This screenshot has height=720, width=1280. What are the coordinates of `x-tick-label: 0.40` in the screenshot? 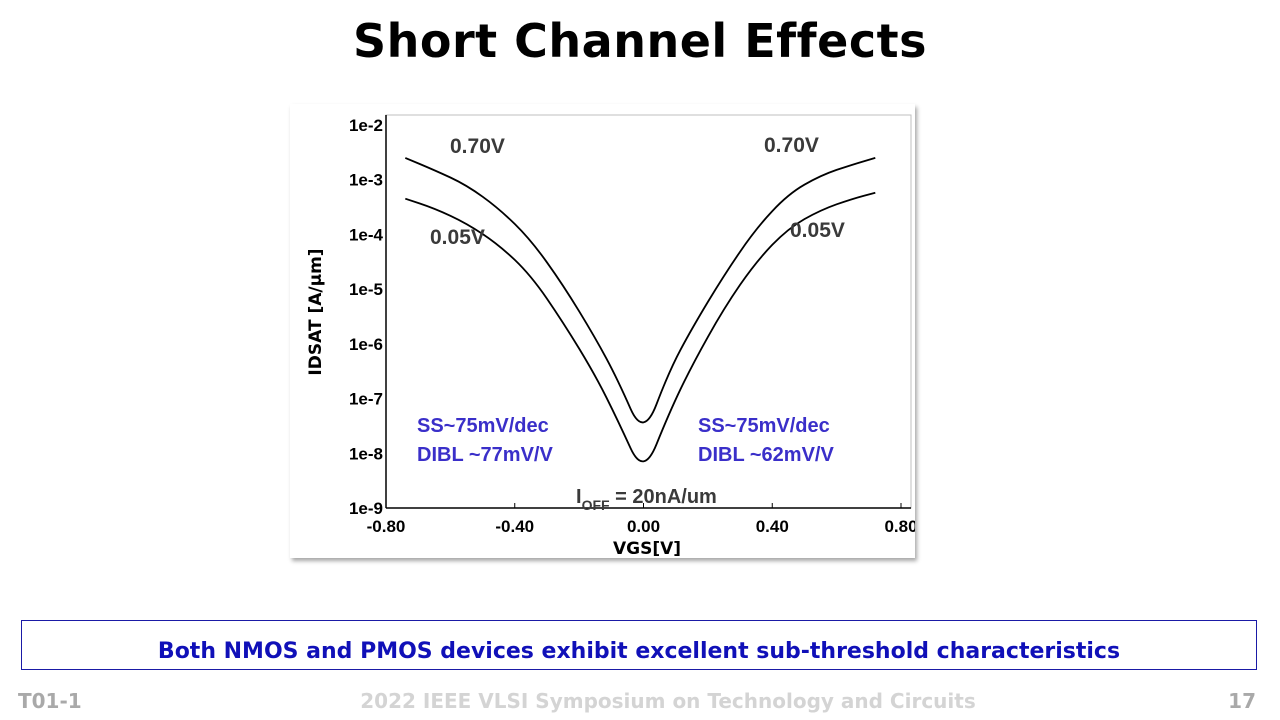 It's located at (772, 526).